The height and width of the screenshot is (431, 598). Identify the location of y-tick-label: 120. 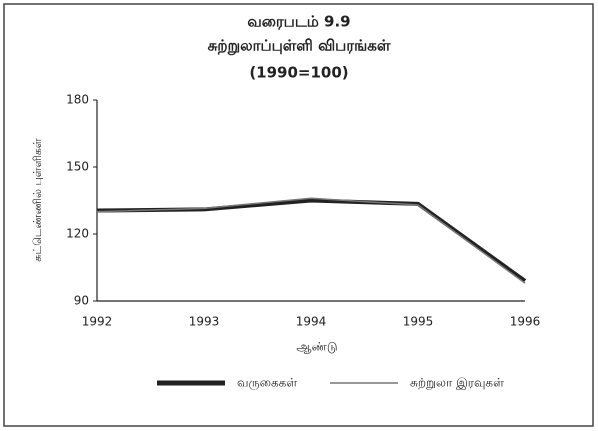
(77, 234).